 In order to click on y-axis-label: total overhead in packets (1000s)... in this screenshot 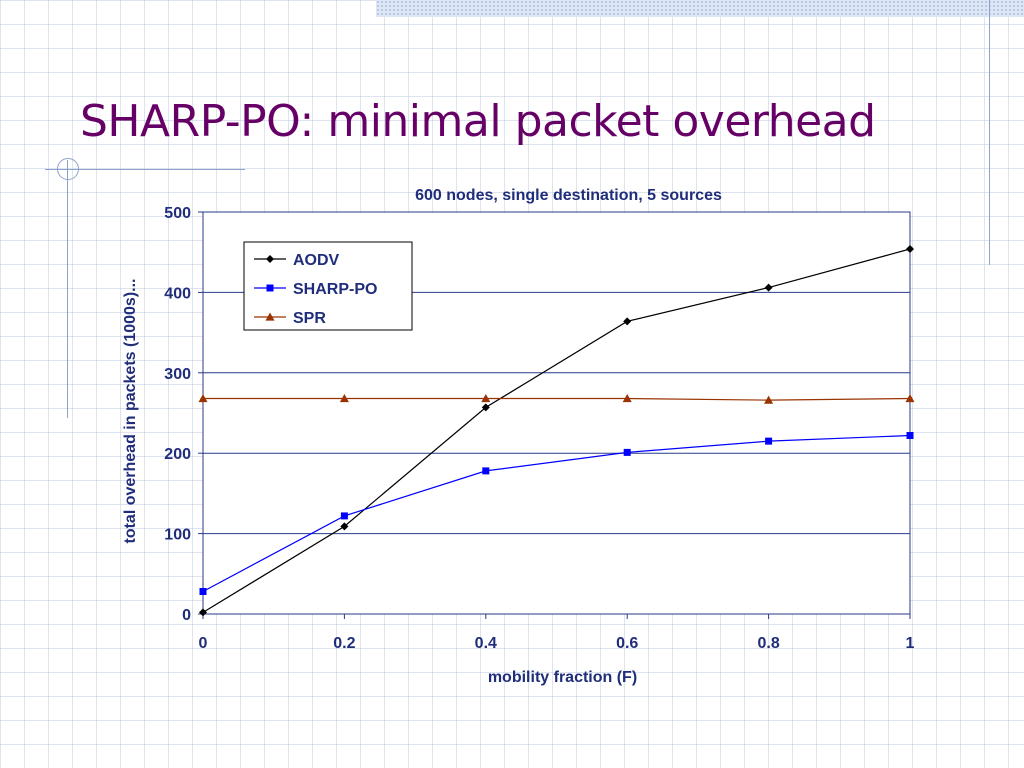, I will do `click(130, 411)`.